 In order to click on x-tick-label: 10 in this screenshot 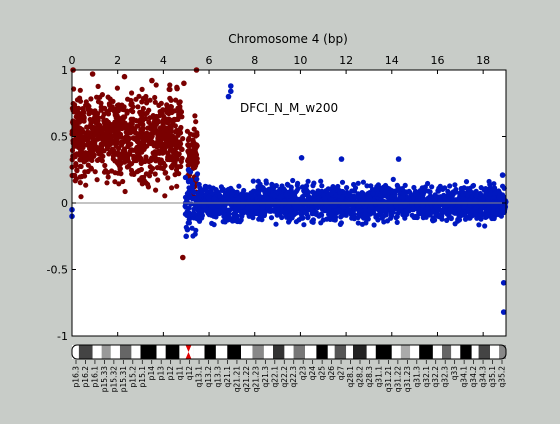, I will do `click(300, 60)`.